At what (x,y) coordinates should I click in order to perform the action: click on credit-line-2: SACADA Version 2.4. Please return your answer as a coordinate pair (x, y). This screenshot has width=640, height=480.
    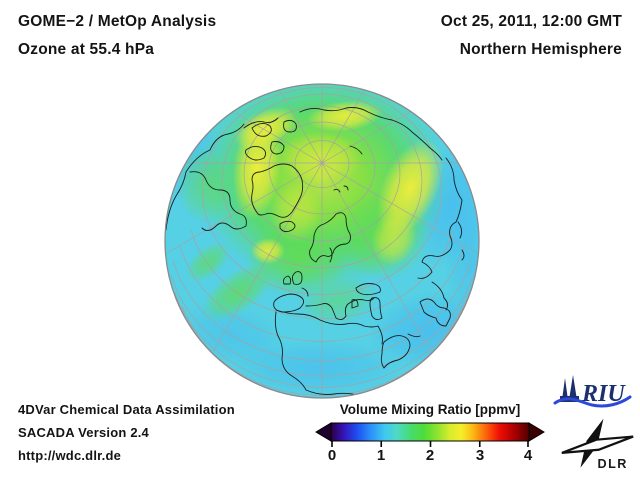
    Looking at the image, I should click on (83, 432).